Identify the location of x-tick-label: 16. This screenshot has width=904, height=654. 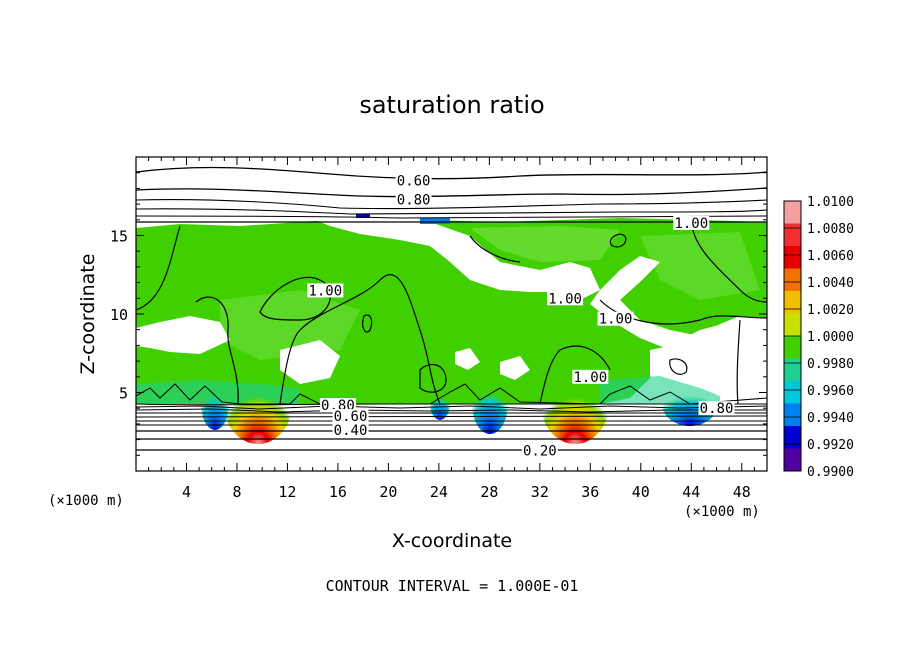
(338, 492).